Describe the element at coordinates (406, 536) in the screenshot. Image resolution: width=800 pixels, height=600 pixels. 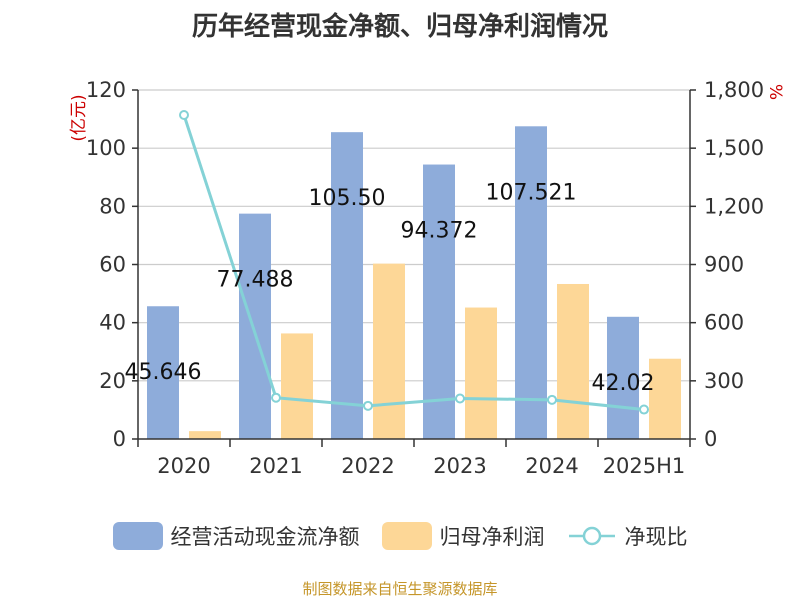
I see `legend-swatch-net-profit` at that location.